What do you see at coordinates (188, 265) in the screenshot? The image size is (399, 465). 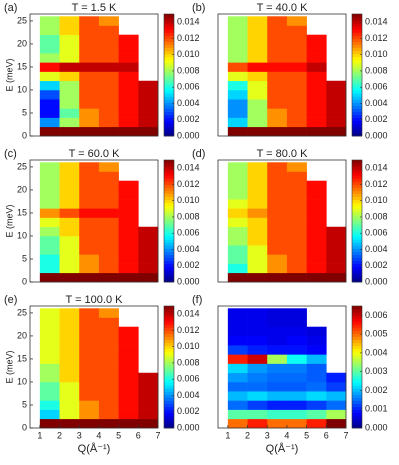 I see `colorbar-tick-label: 0.002` at bounding box center [188, 265].